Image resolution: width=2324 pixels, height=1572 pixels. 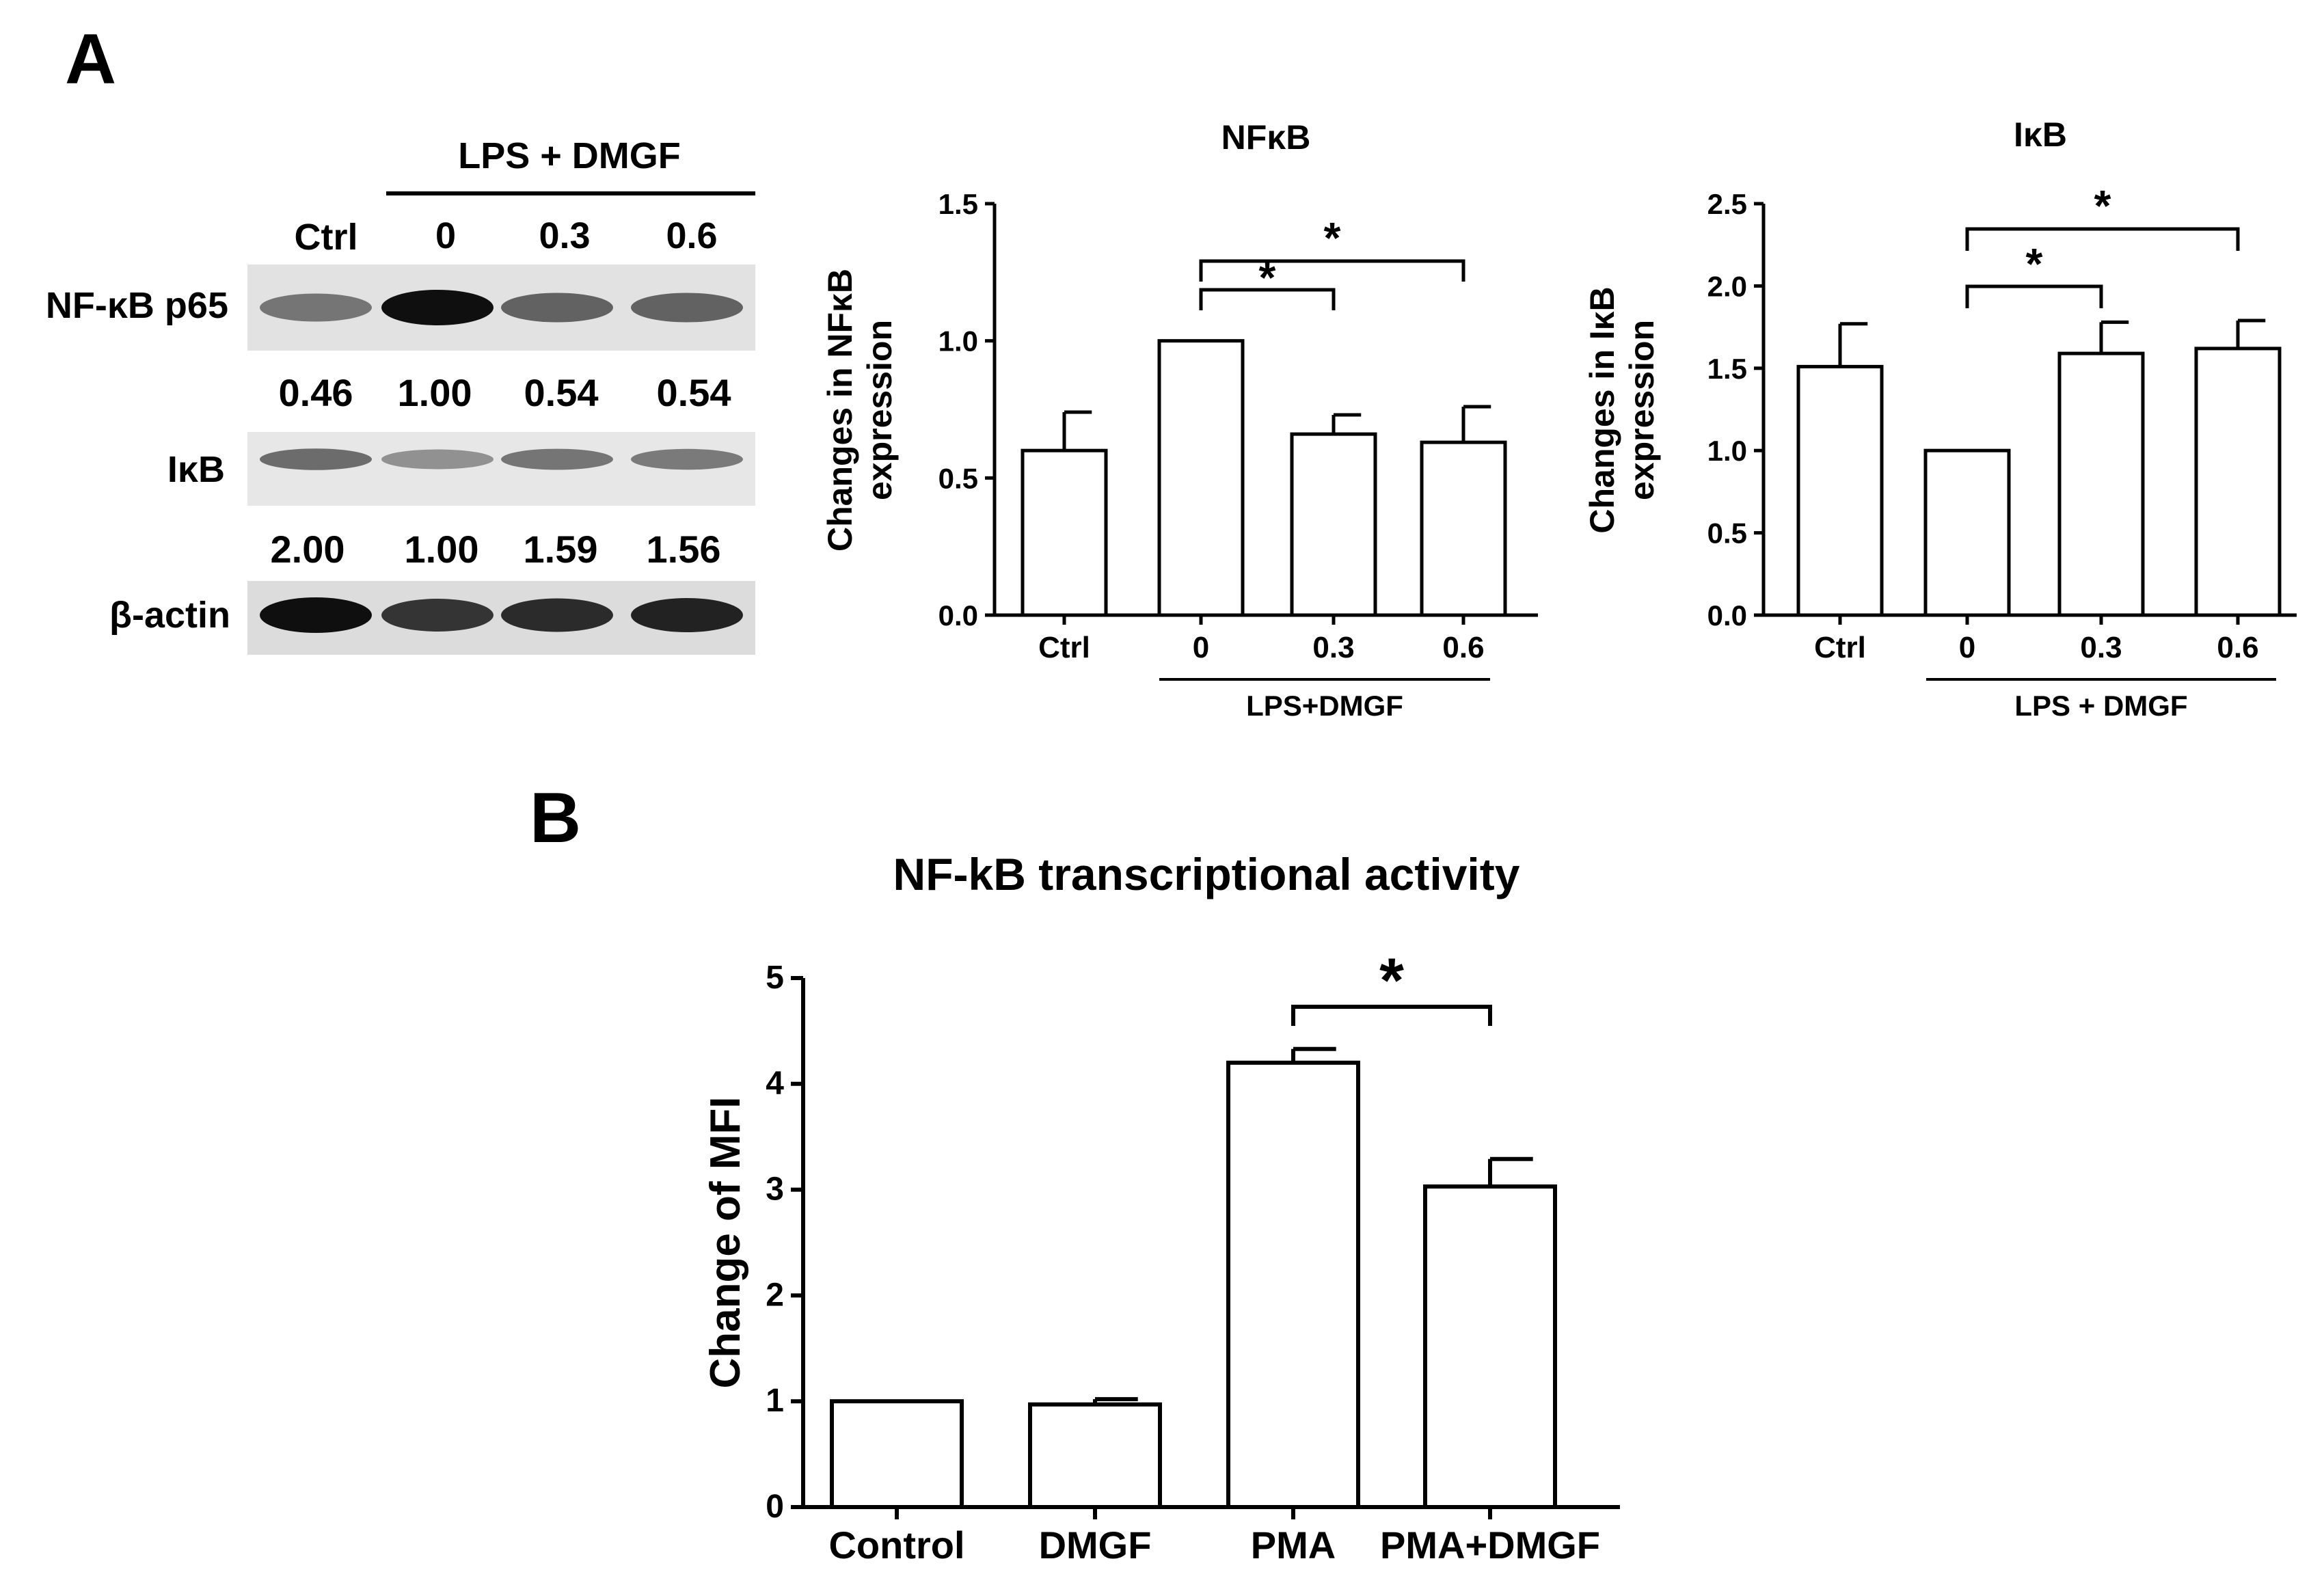 I want to click on chart-title: NF-kB transcriptional activity, so click(x=1206, y=874).